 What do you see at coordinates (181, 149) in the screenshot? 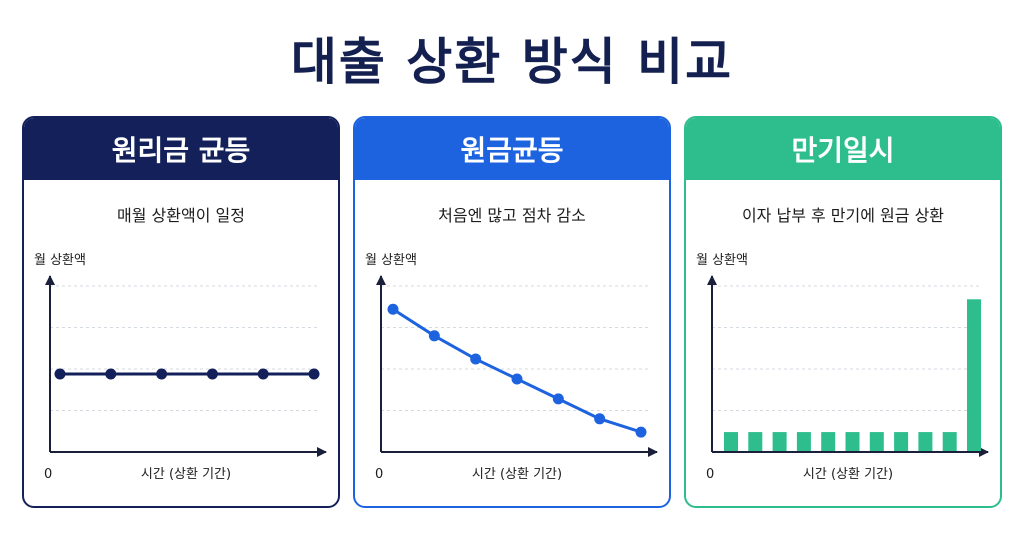
I see `card-header: 원리금 균등` at bounding box center [181, 149].